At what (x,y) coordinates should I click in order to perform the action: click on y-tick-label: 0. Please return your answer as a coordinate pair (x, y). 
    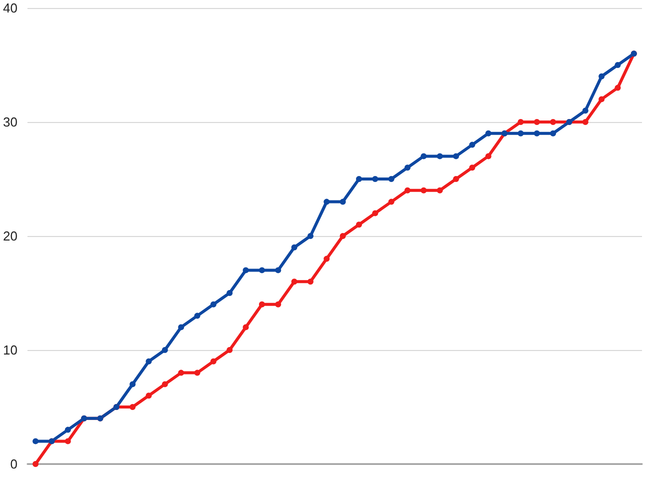
    Looking at the image, I should click on (14, 464).